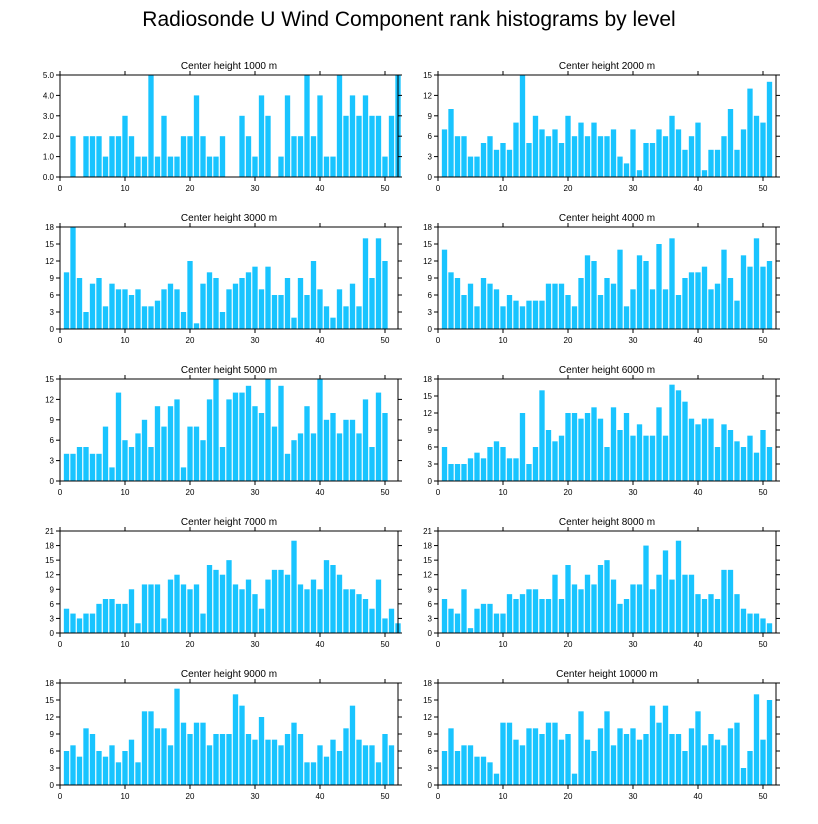  I want to click on panel-5000m: Center height 5000 m 0 3 6 9 12 15 0 10 20 30 40 50, so click(221, 423).